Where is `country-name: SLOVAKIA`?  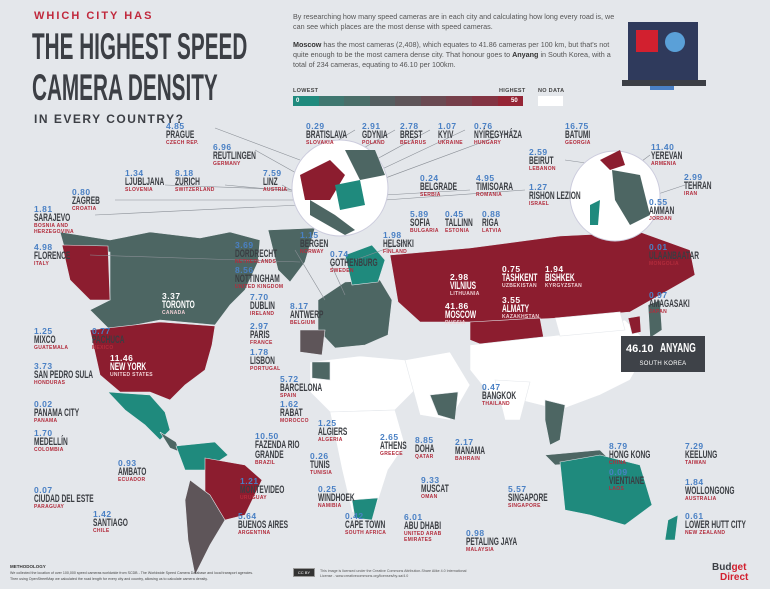
country-name: SLOVAKIA is located at coordinates (320, 143).